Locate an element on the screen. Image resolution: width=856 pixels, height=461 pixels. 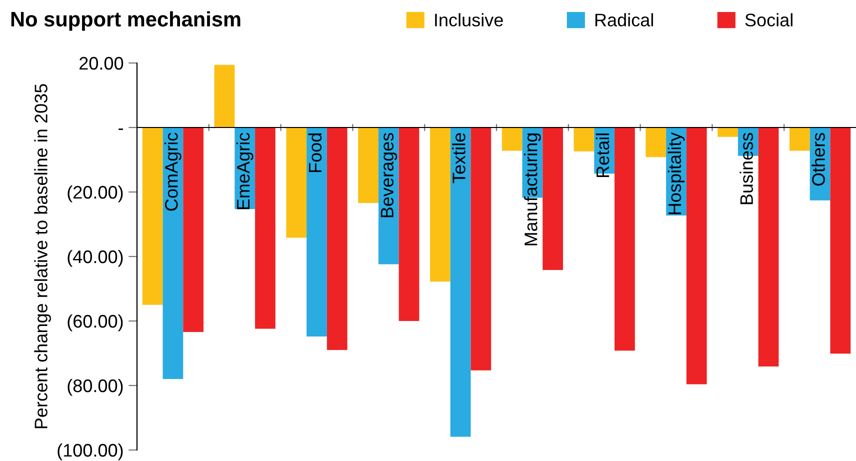
x-tick-label: Manufacturing is located at coordinates (532, 189).